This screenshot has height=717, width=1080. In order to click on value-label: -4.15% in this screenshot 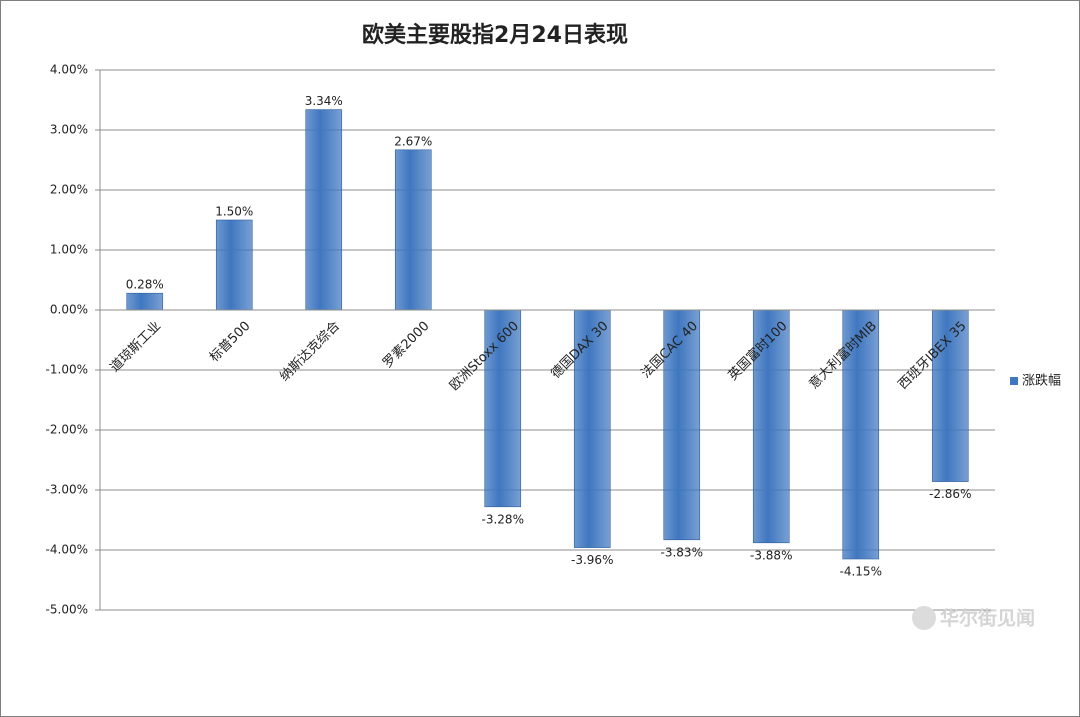, I will do `click(861, 572)`.